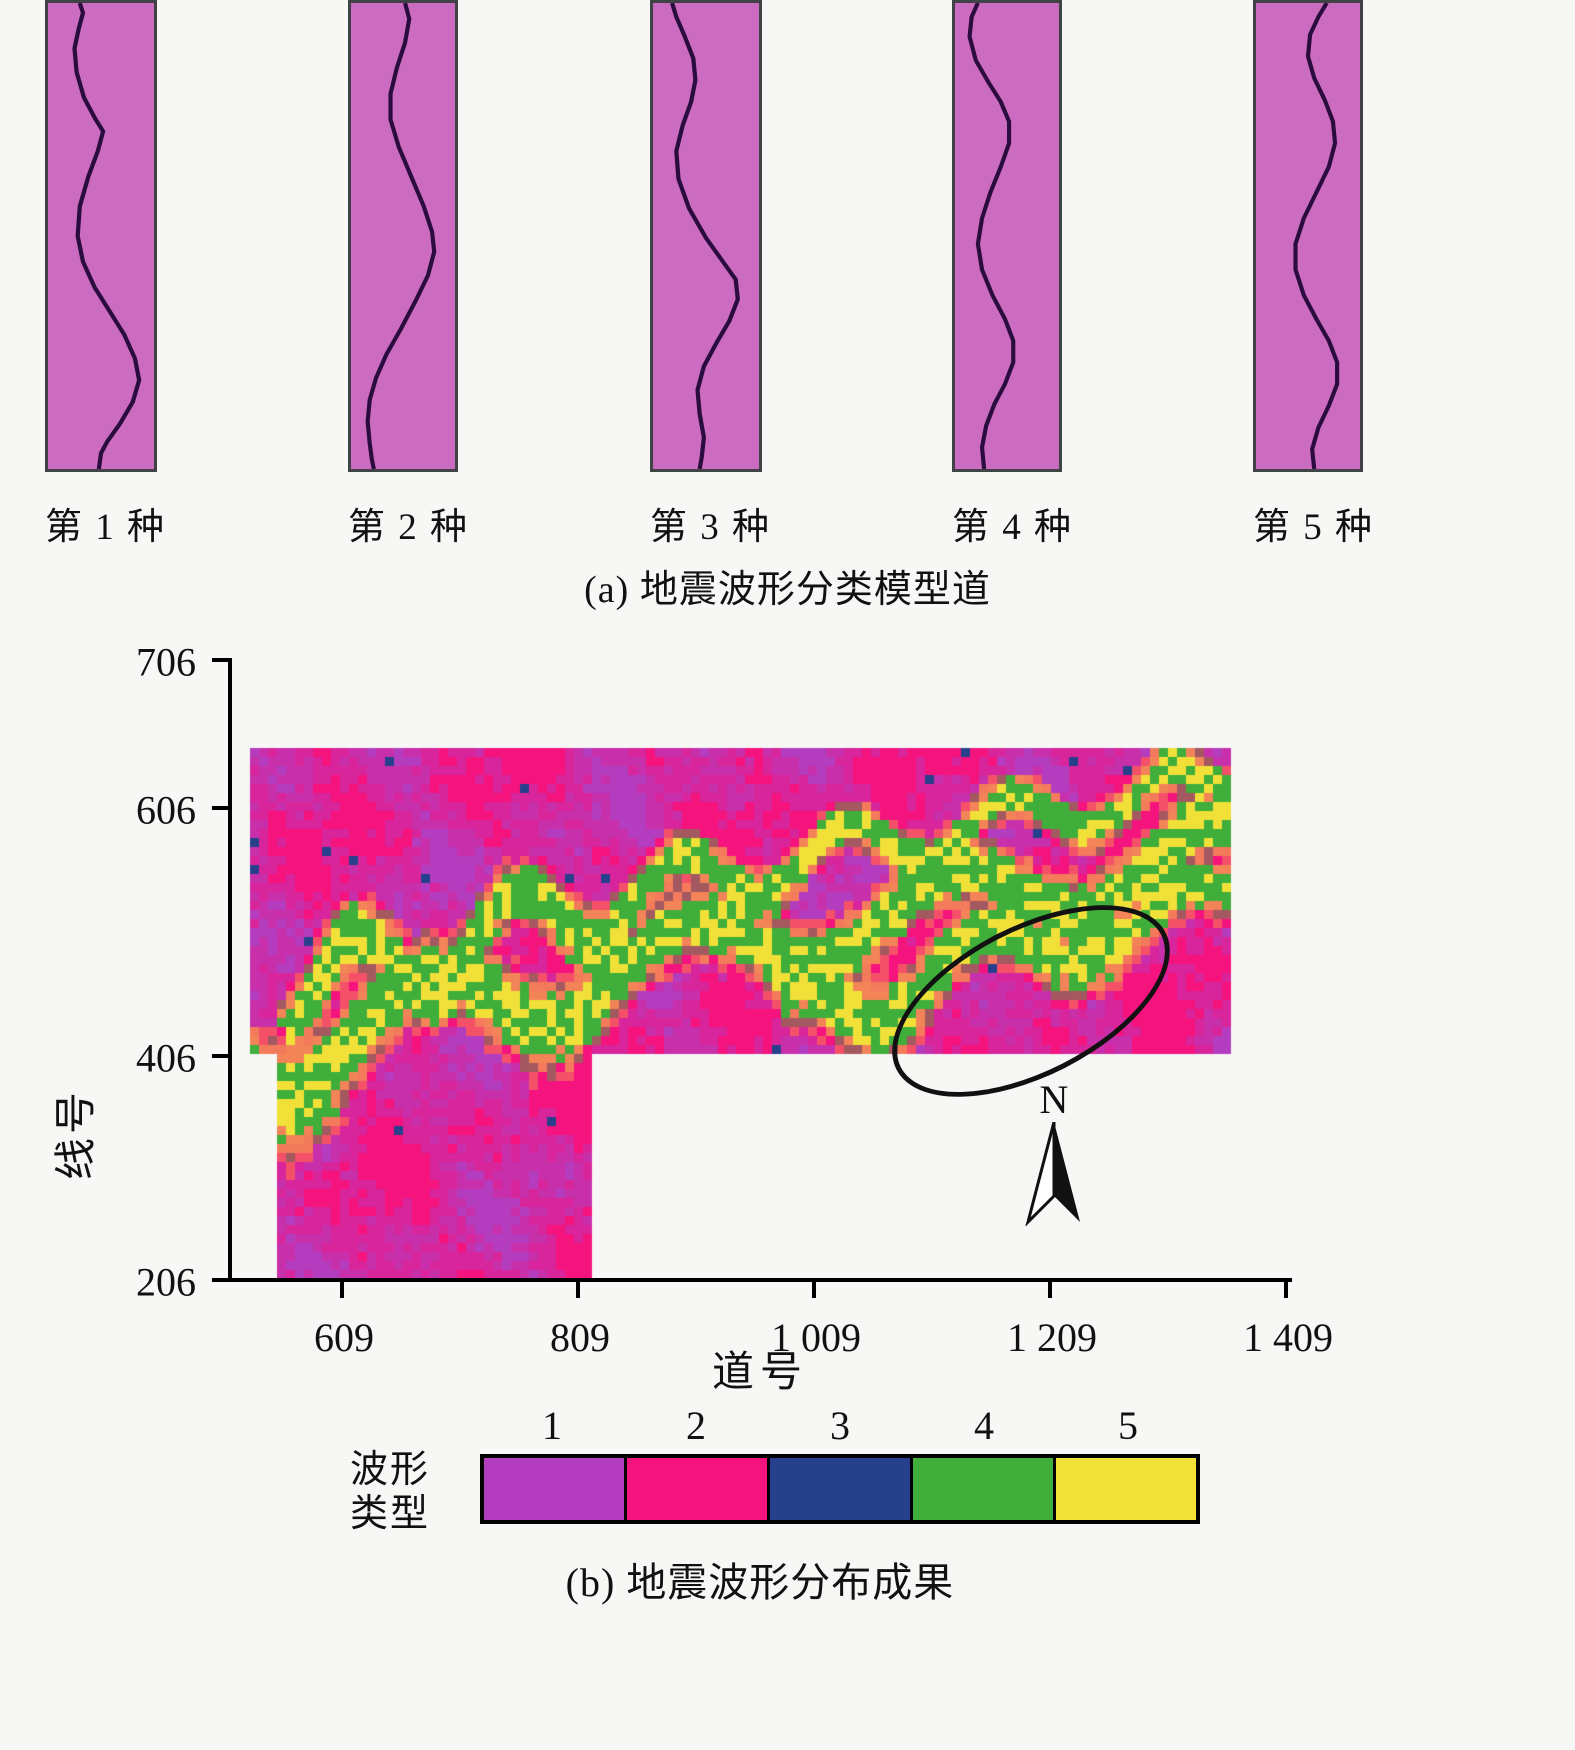 This screenshot has width=1575, height=1750. I want to click on waveform-curve-4-svg, so click(991, 236).